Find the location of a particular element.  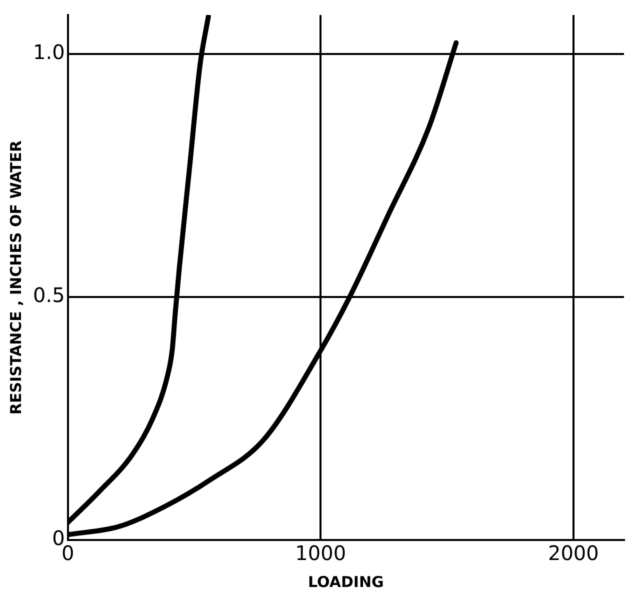

y-axis-title: RESISTANCE , INCHES OF WATER is located at coordinates (15, 277).